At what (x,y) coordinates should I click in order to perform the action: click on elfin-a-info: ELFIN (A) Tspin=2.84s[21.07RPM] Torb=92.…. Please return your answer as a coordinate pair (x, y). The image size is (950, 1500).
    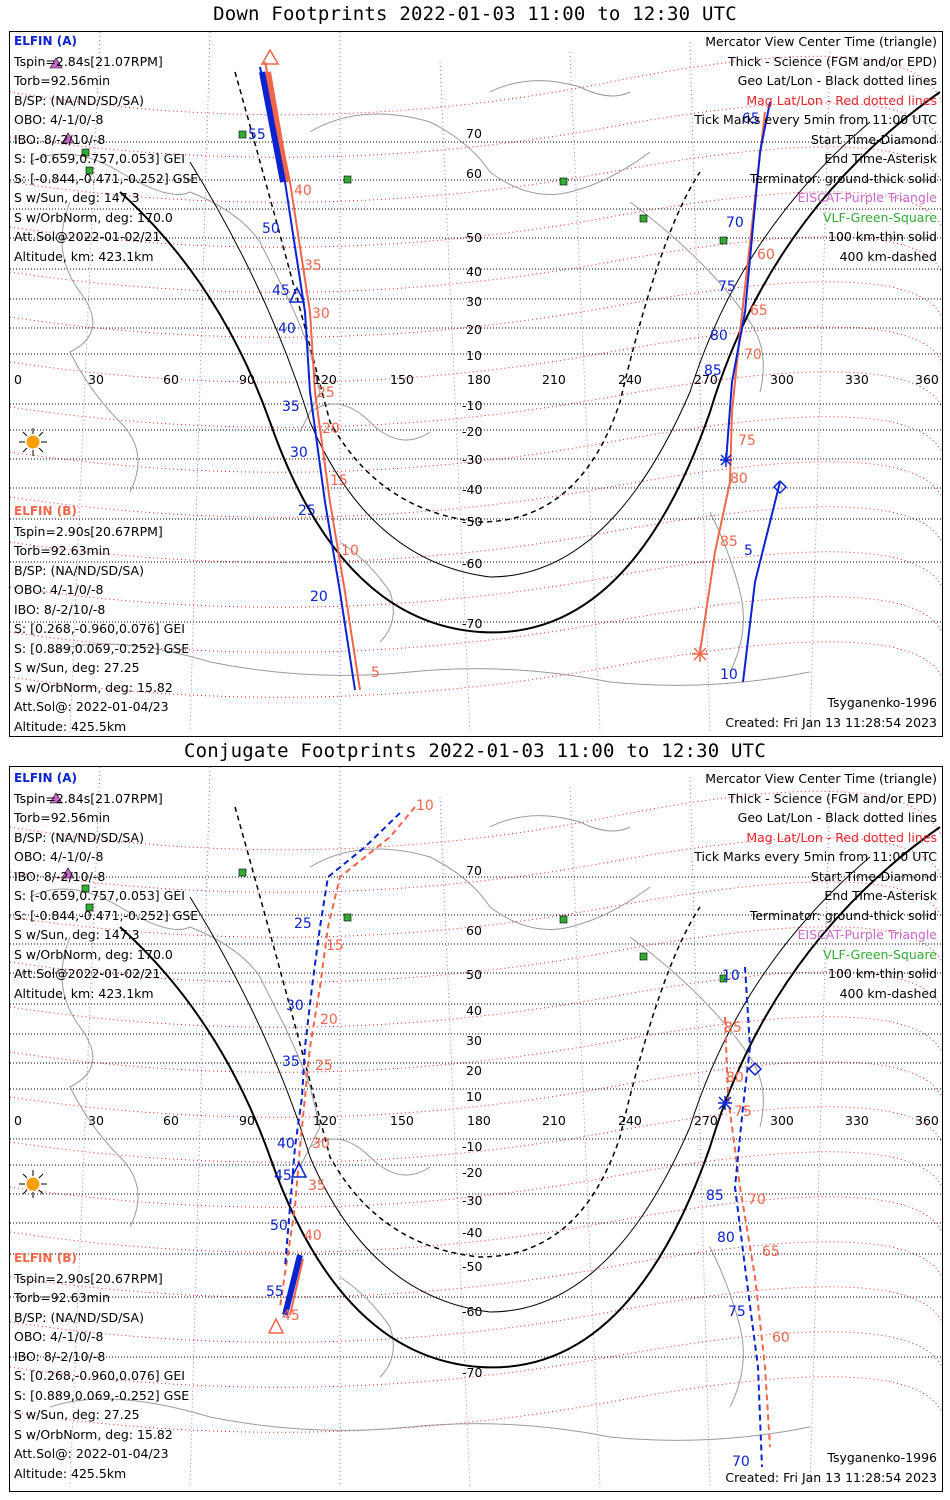
    Looking at the image, I should click on (106, 886).